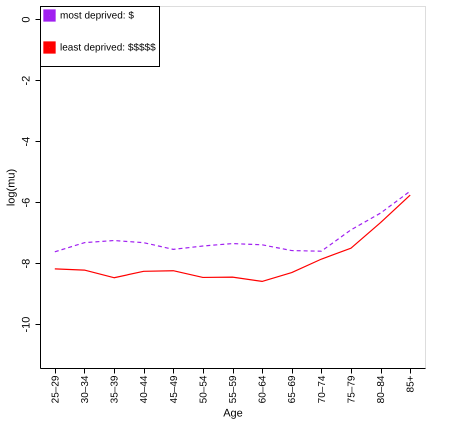  What do you see at coordinates (26, 19) in the screenshot?
I see `y-tick-label: 0` at bounding box center [26, 19].